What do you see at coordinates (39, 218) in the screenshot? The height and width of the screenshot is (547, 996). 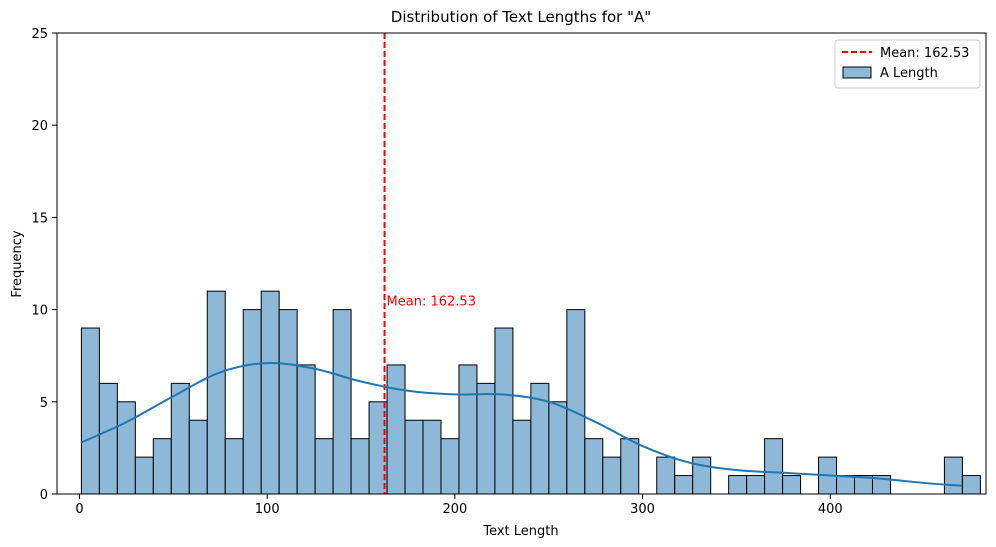 I see `y-tick-label: 15` at bounding box center [39, 218].